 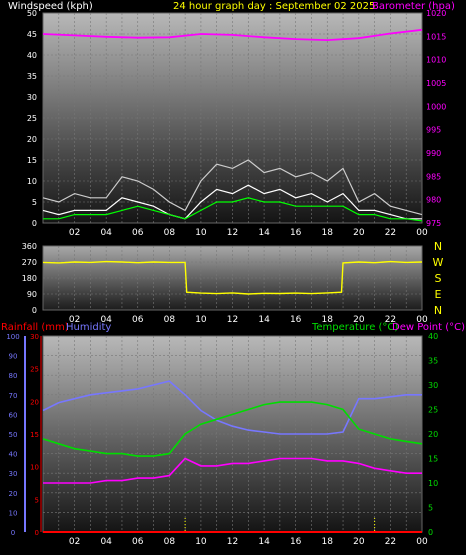 I want to click on wind-y-tick-label: 35, so click(x=32, y=76).